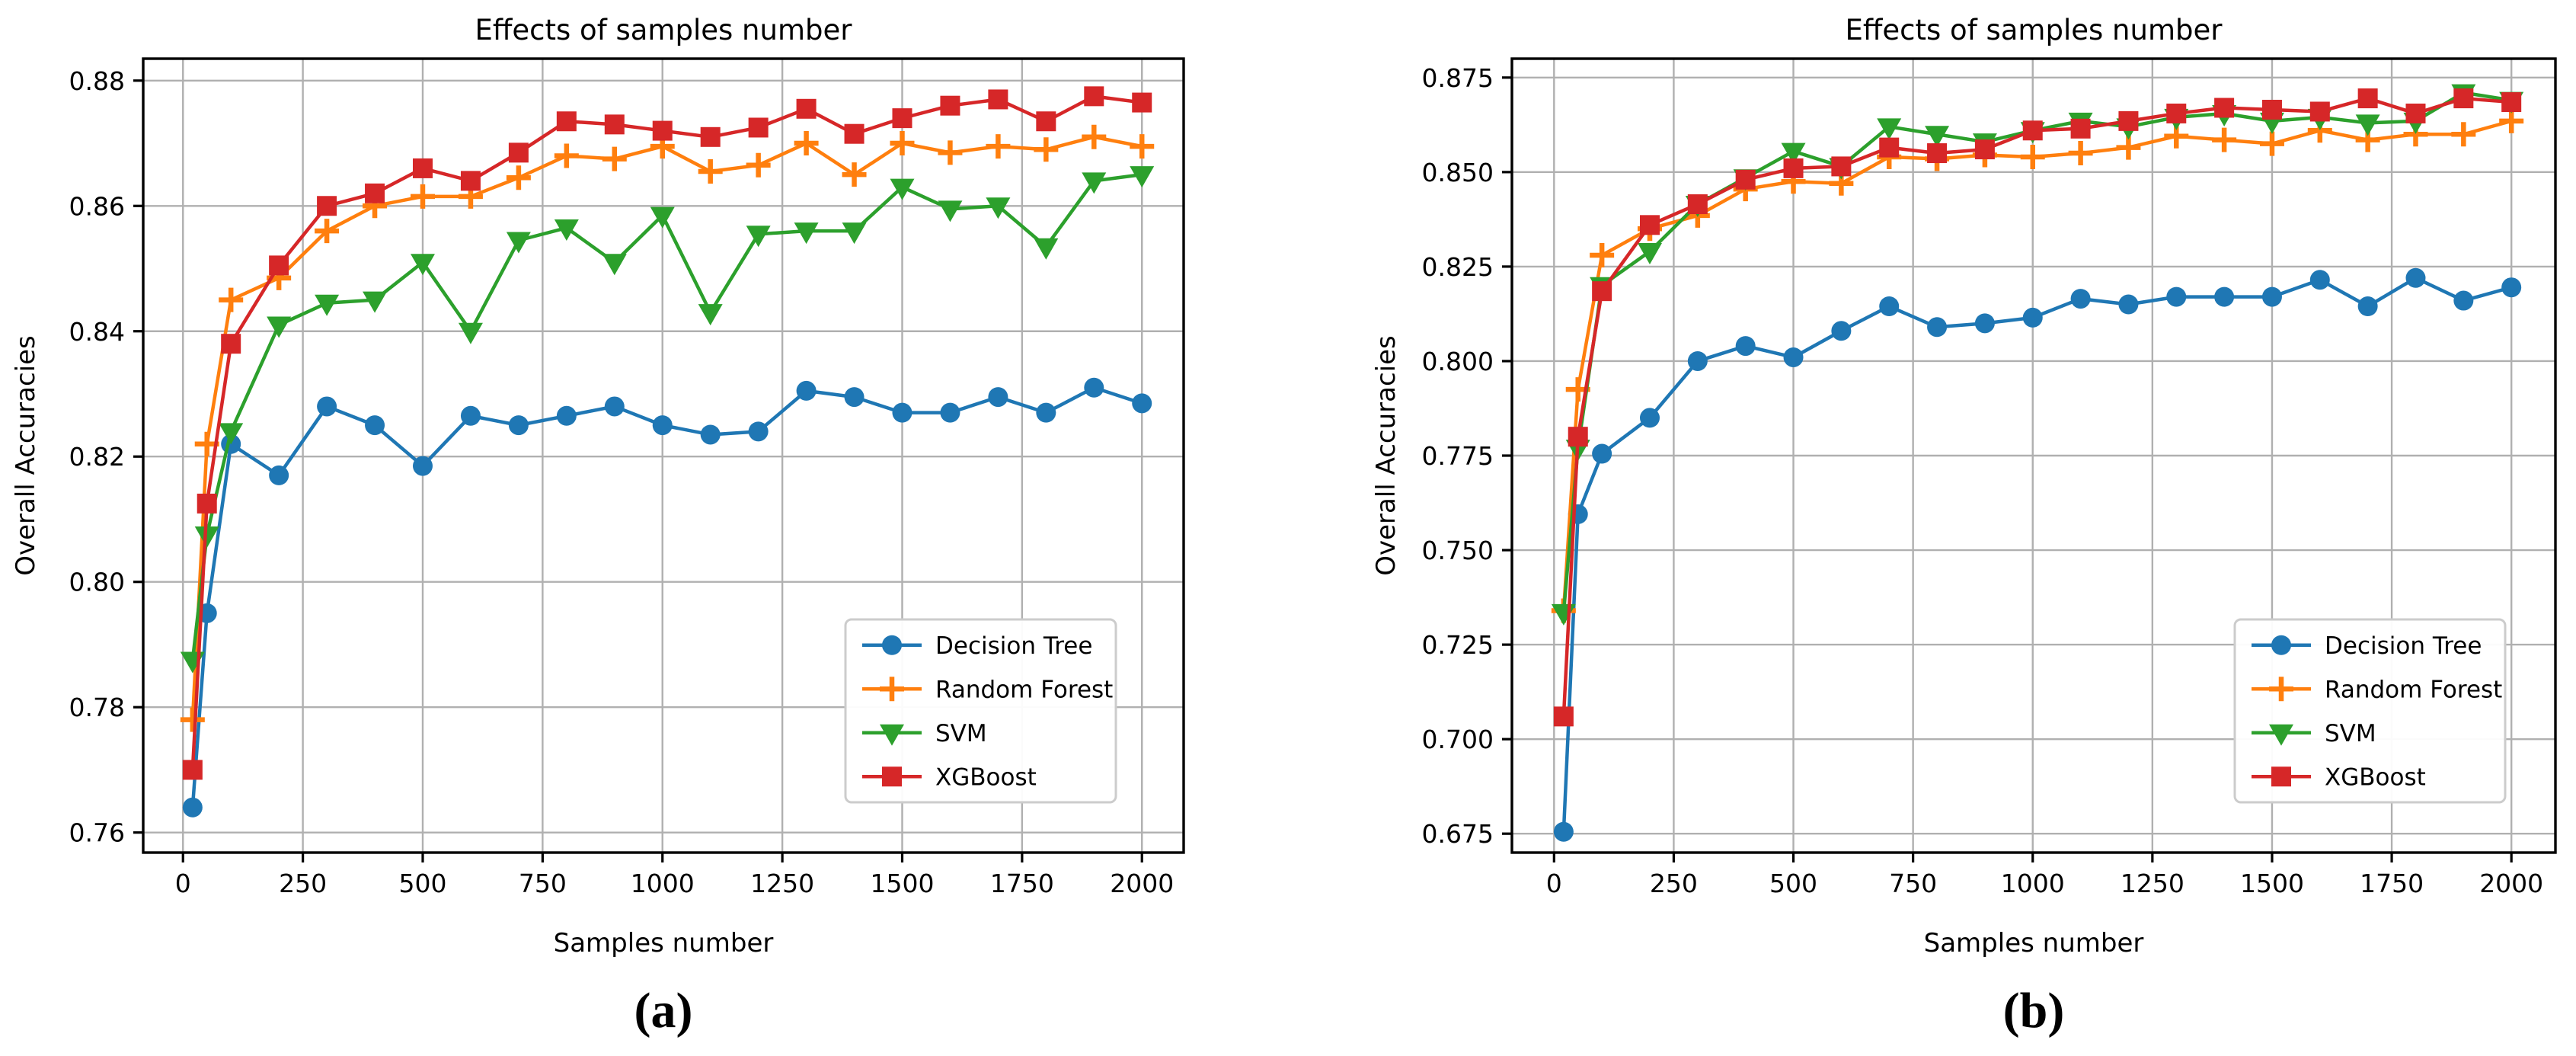  Describe the element at coordinates (892, 776) in the screenshot. I see `legend-marker-xgboost` at that location.